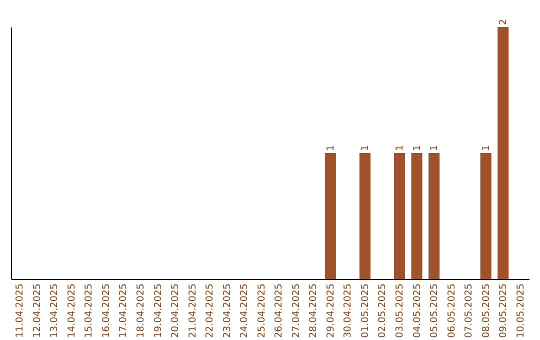 This screenshot has height=340, width=540. I want to click on x-tick-label: 12.04.2025, so click(37, 311).